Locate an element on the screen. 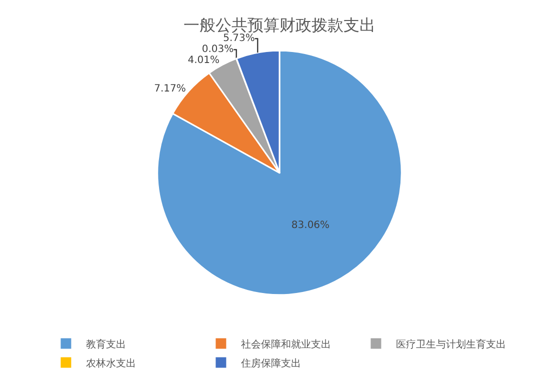  data-label: 5.73% is located at coordinates (239, 38).